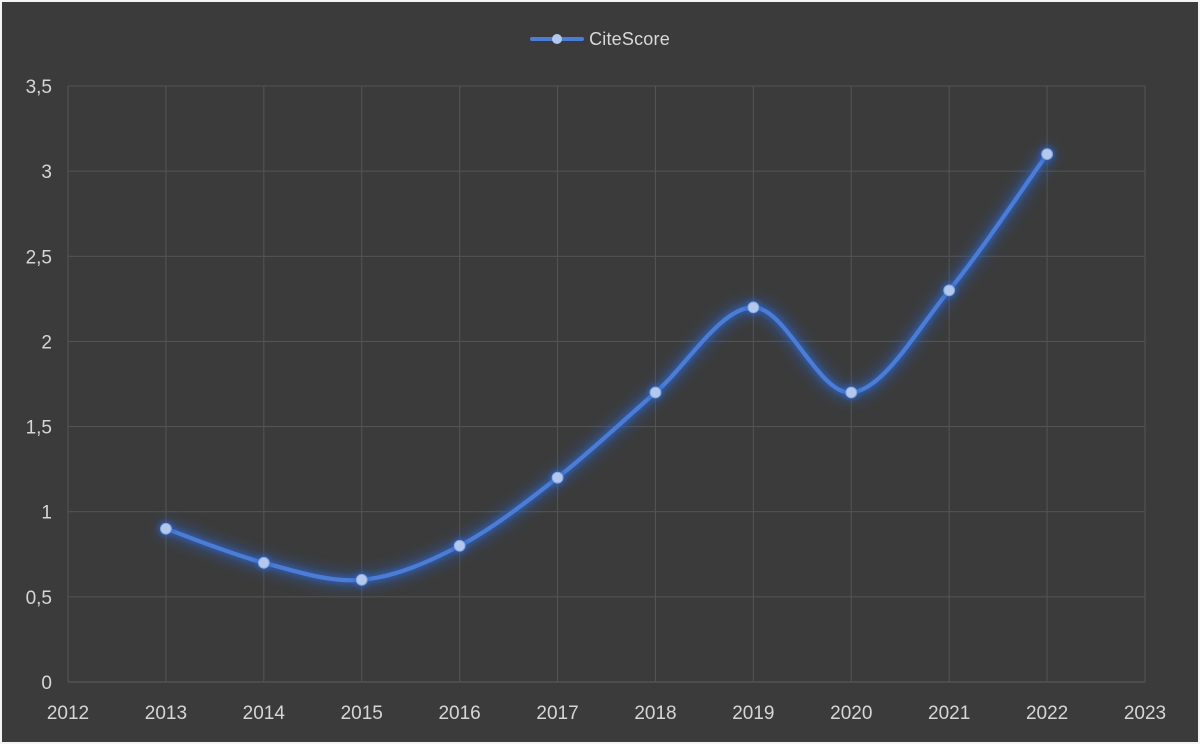 This screenshot has width=1200, height=744. Describe the element at coordinates (46, 513) in the screenshot. I see `y-axis-tick-label: 1` at that location.